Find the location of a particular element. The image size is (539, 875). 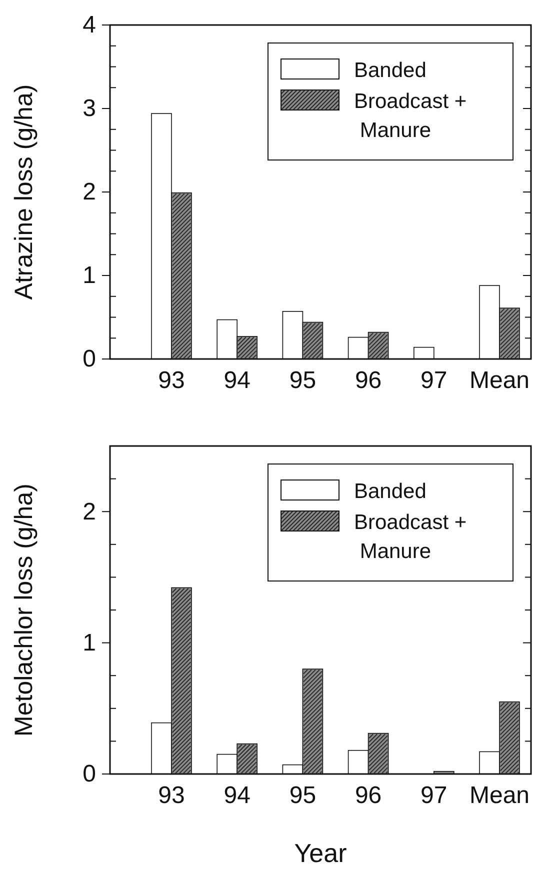

x-axis-title: Year is located at coordinates (321, 853).